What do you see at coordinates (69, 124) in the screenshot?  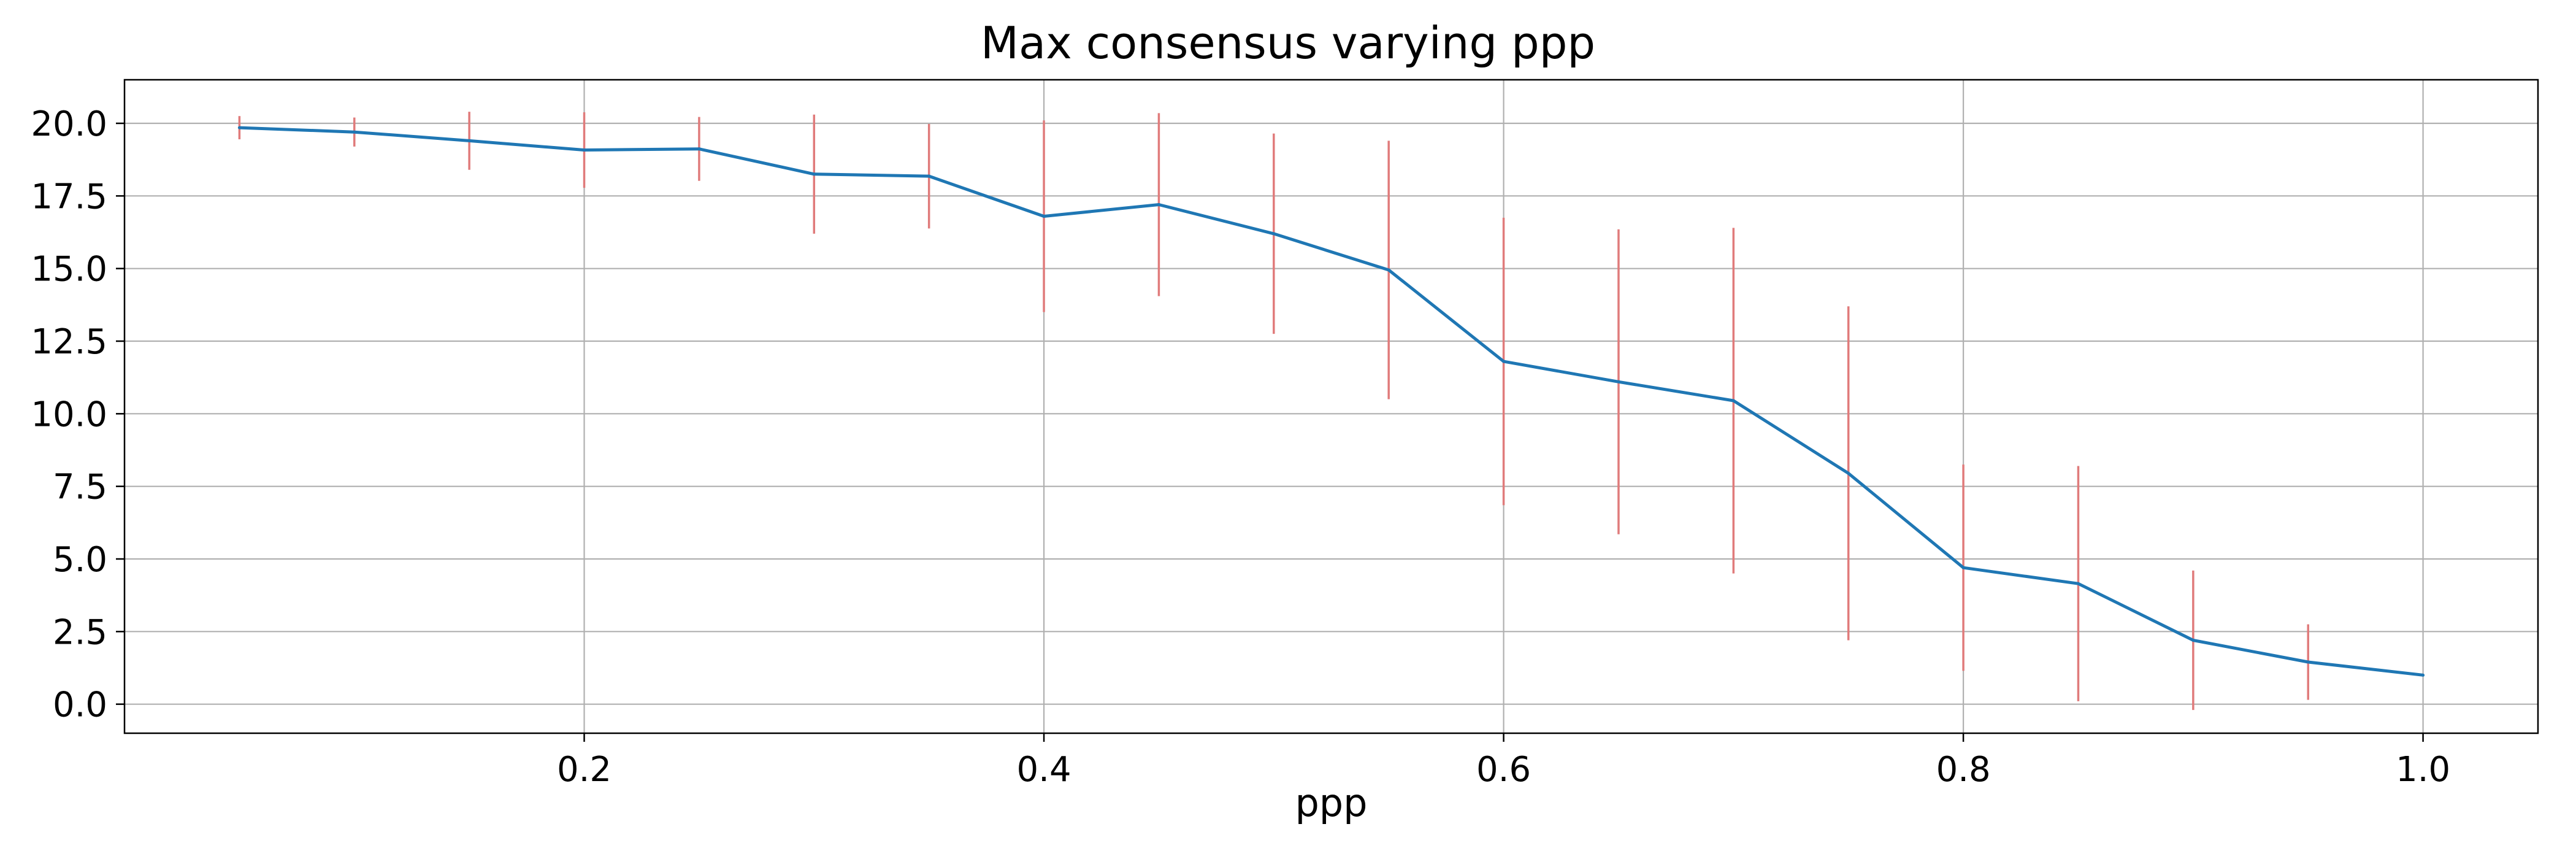 I see `y-tick-label: 20.0` at bounding box center [69, 124].